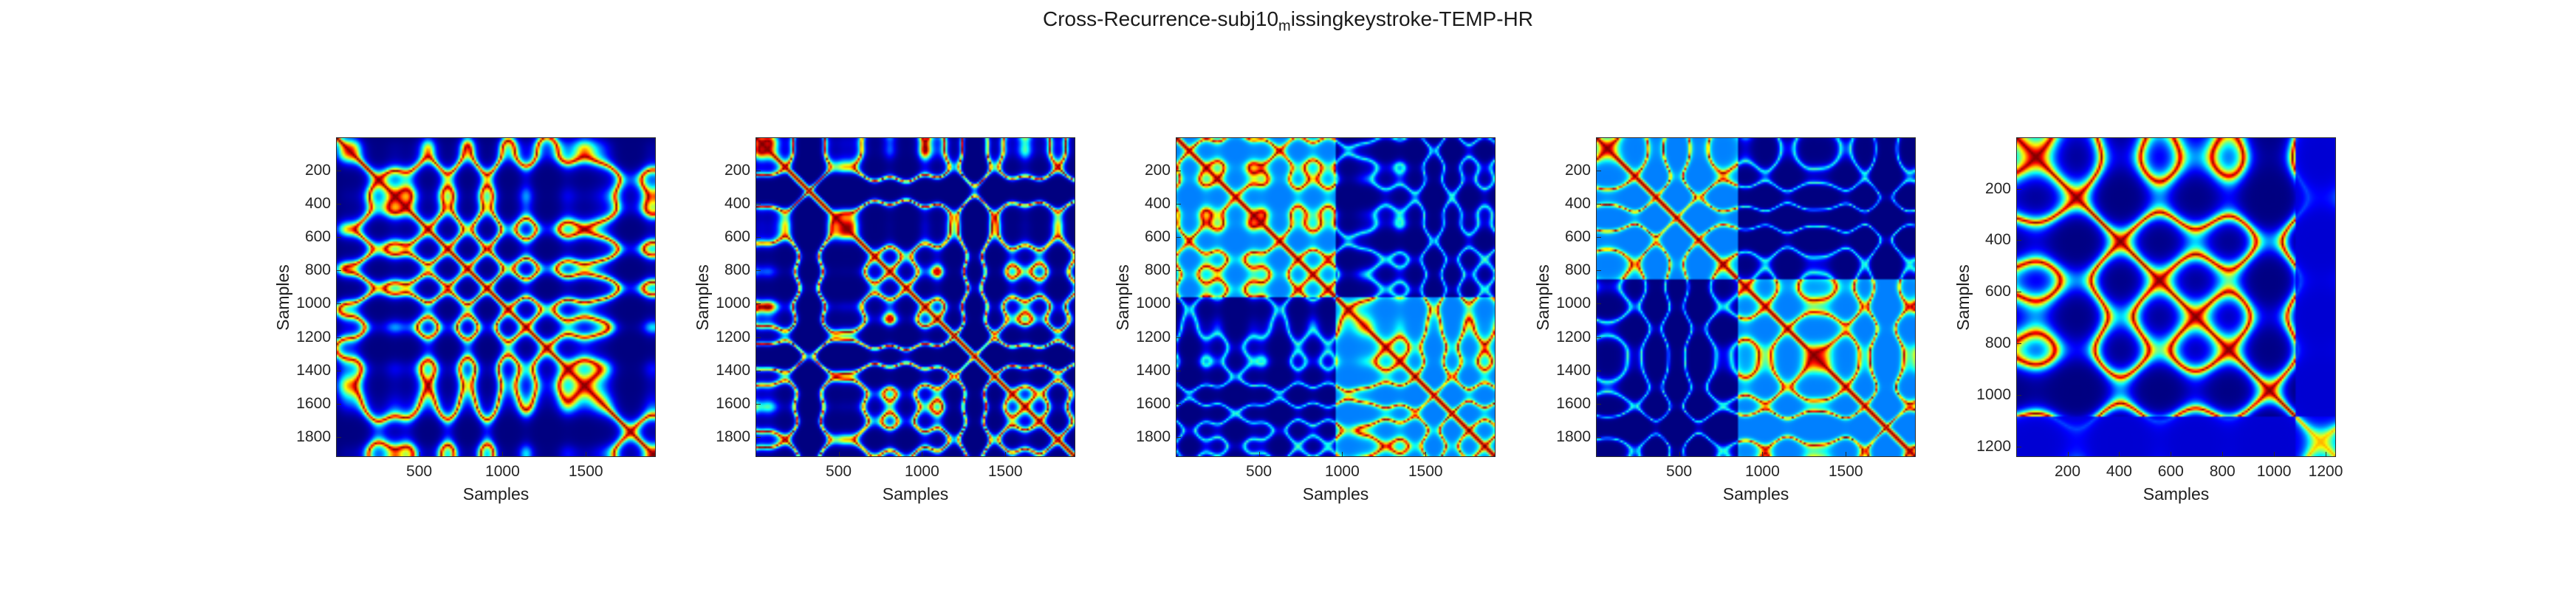 The image size is (2576, 615). What do you see at coordinates (2325, 471) in the screenshot?
I see `x-tick-label: 1200` at bounding box center [2325, 471].